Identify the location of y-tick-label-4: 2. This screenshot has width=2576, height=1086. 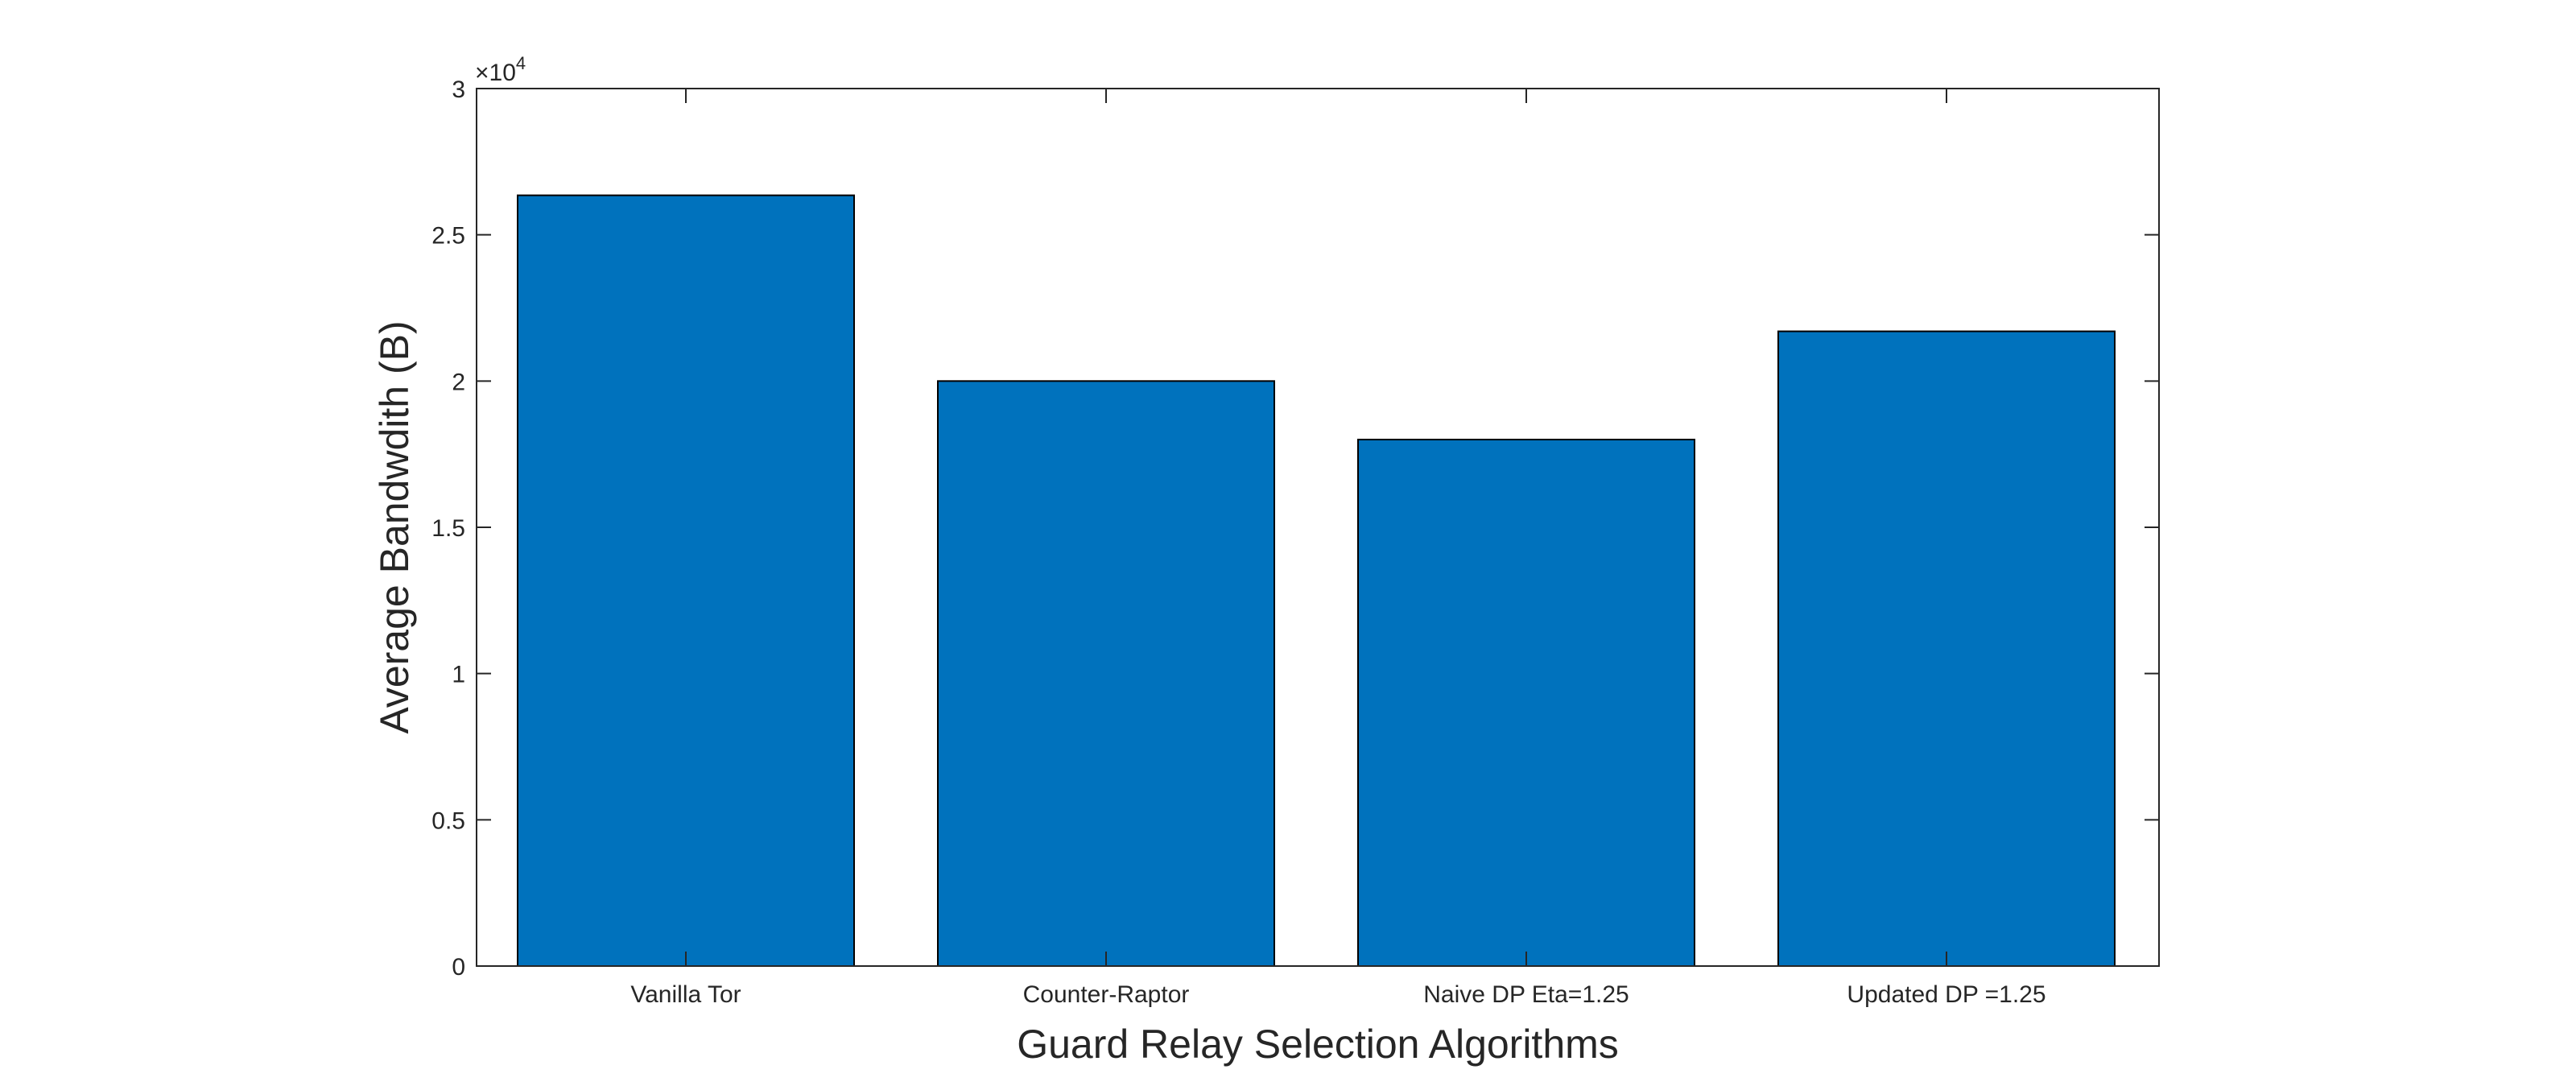
(458, 382).